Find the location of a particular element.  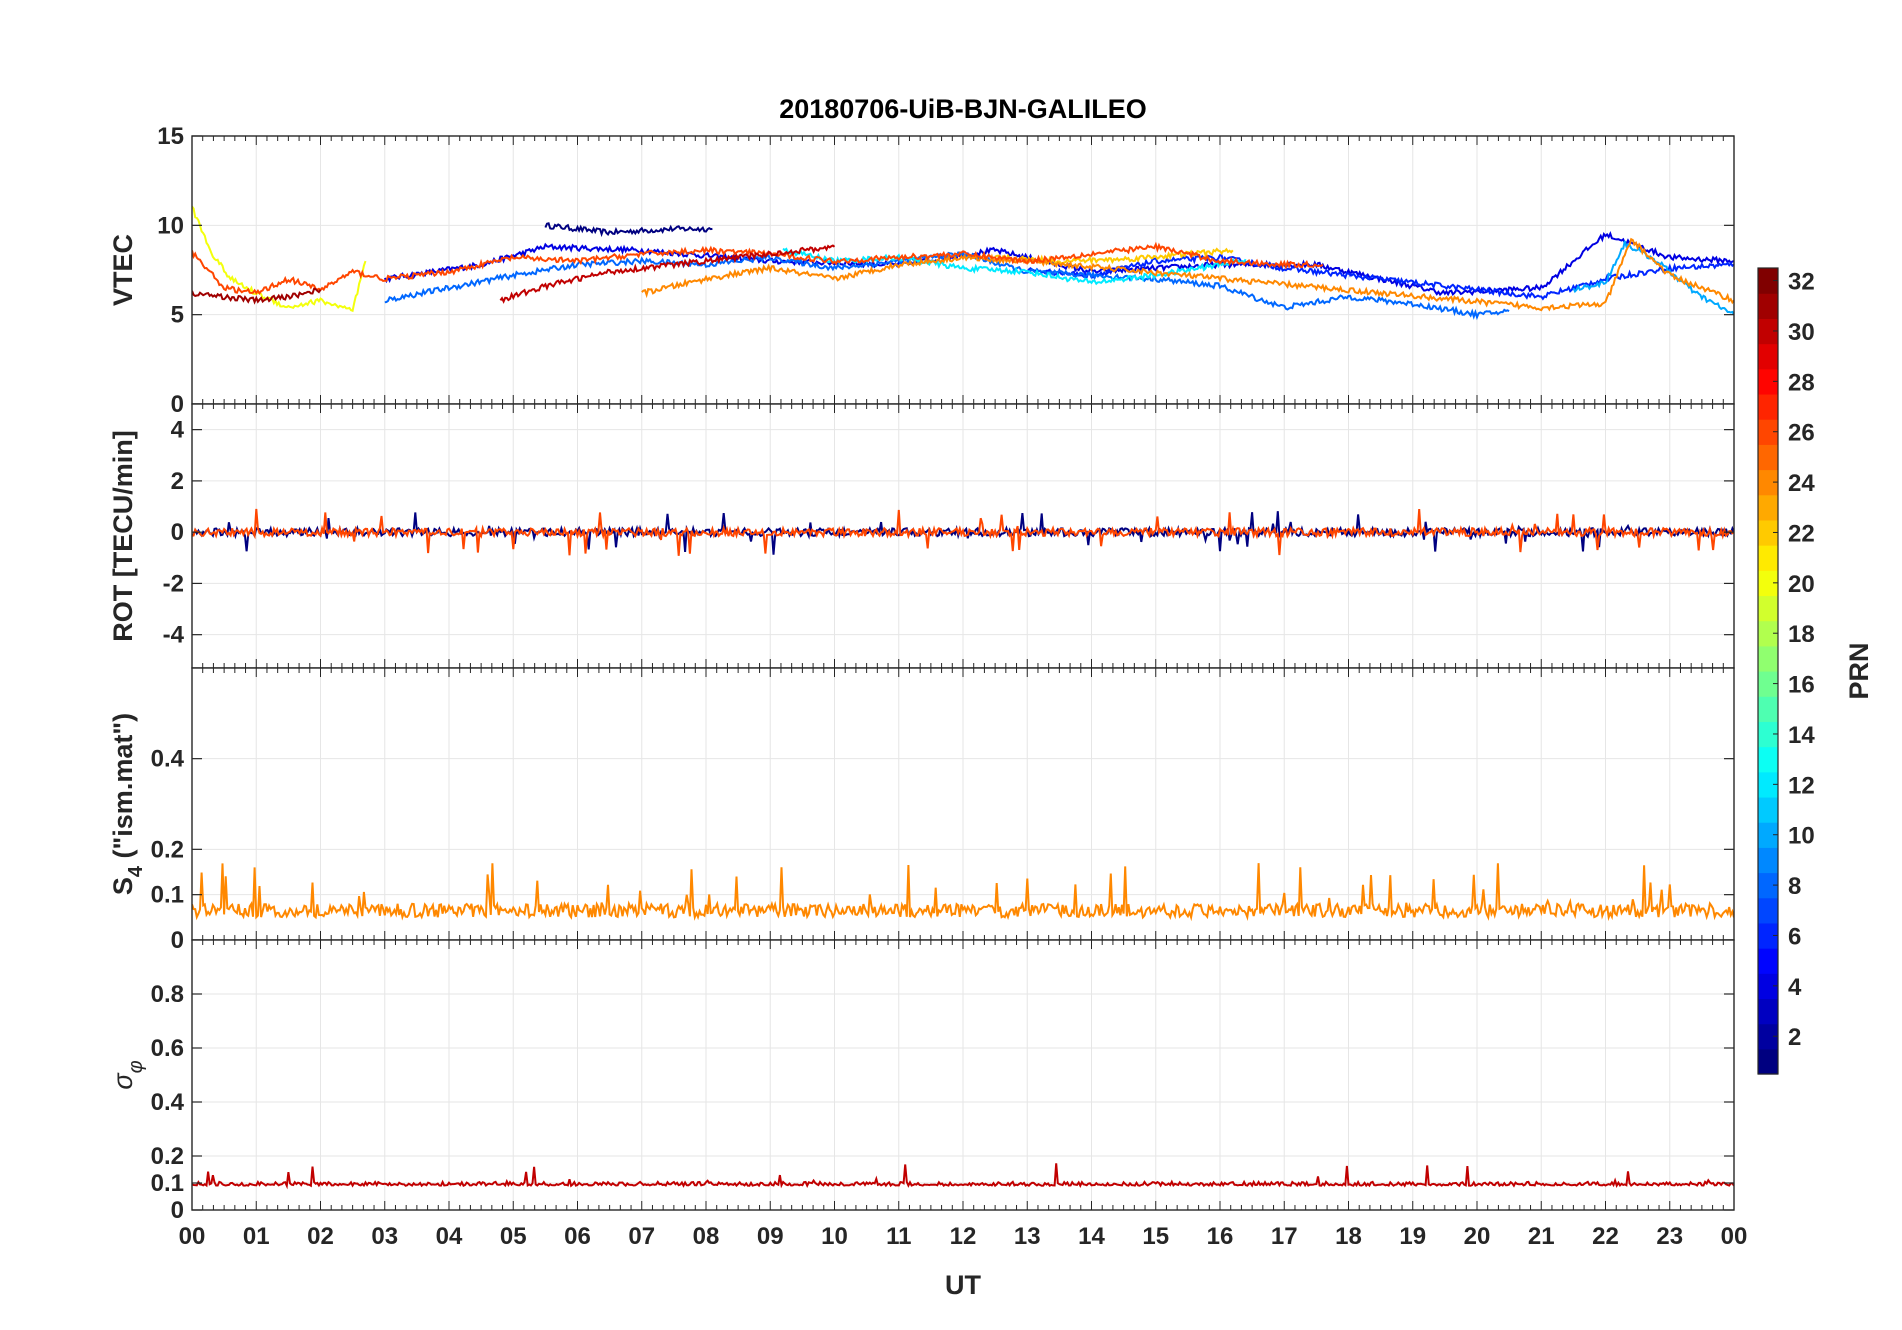

y-tick-label: 10 is located at coordinates (170, 225).